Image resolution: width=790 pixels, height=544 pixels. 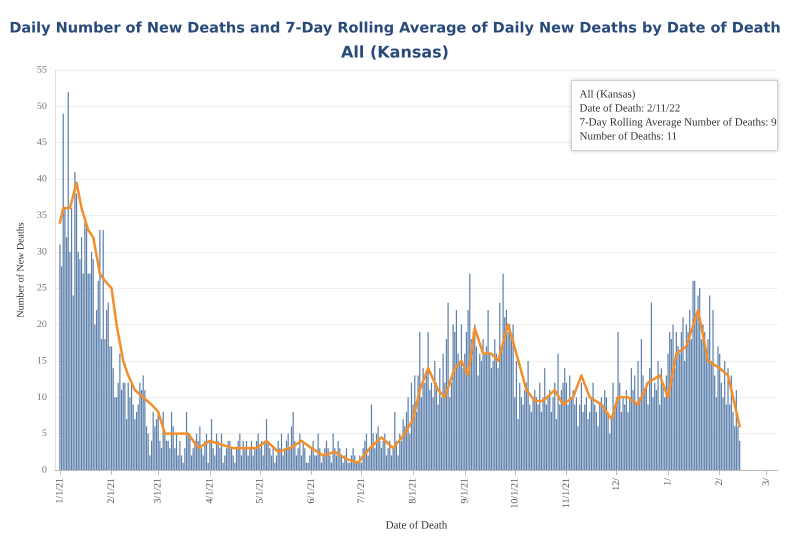 I want to click on x-tick-label: 7/1/21, so click(x=361, y=491).